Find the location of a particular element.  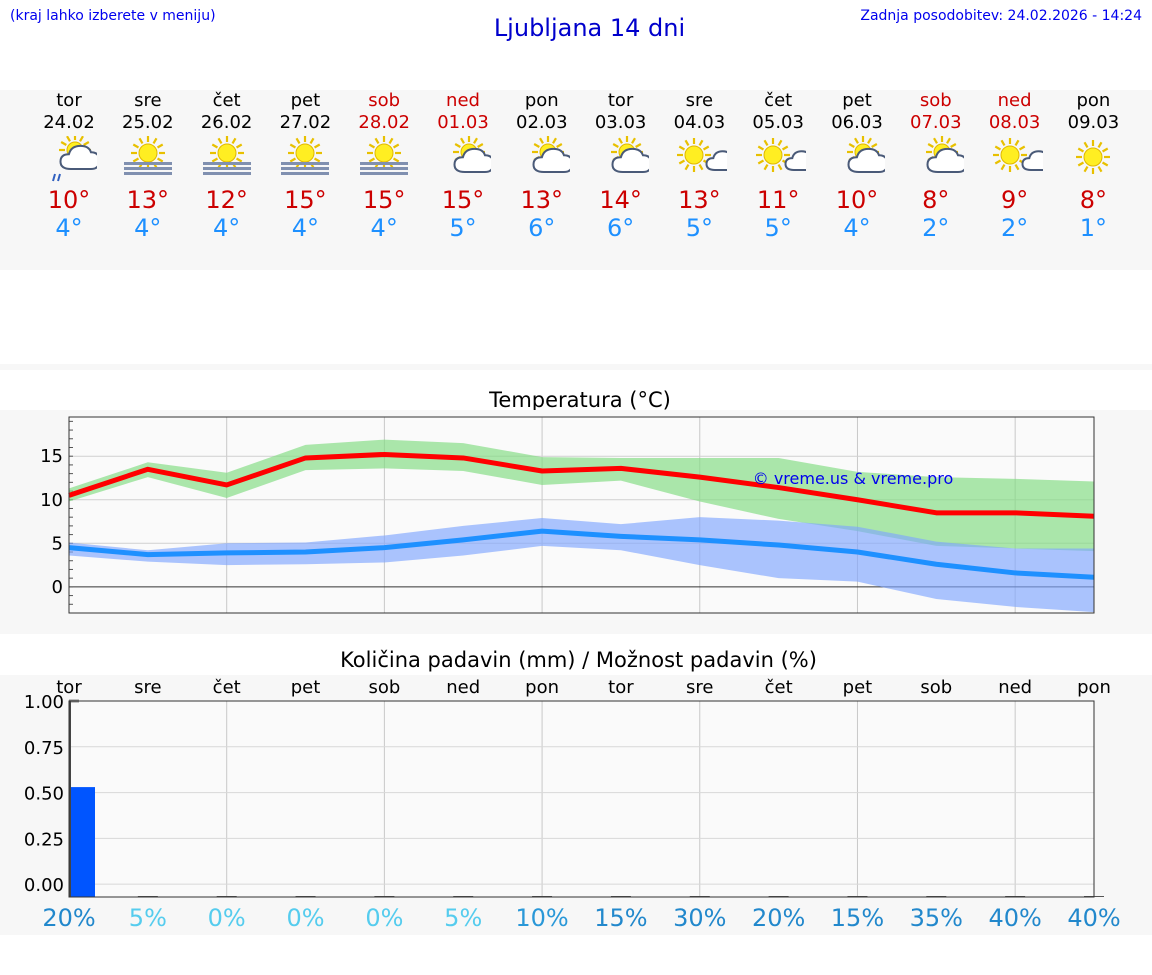

day-date: 26.02 is located at coordinates (226, 122).